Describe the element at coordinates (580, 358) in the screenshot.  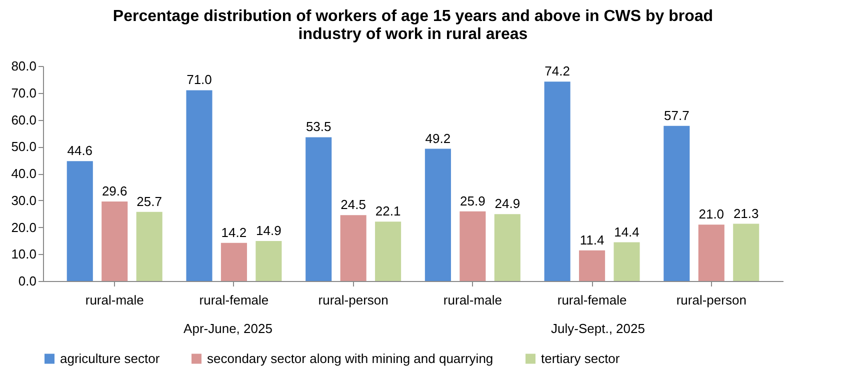
I see `legend-label: tertiary sector` at that location.